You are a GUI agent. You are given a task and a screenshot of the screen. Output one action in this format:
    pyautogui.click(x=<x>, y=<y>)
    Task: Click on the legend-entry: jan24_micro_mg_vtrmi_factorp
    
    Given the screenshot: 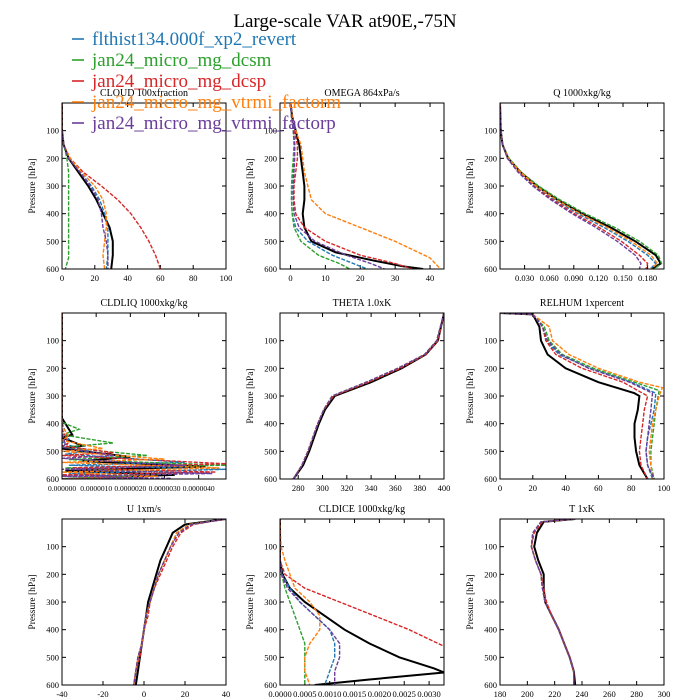 What is the action you would take?
    pyautogui.click(x=213, y=123)
    